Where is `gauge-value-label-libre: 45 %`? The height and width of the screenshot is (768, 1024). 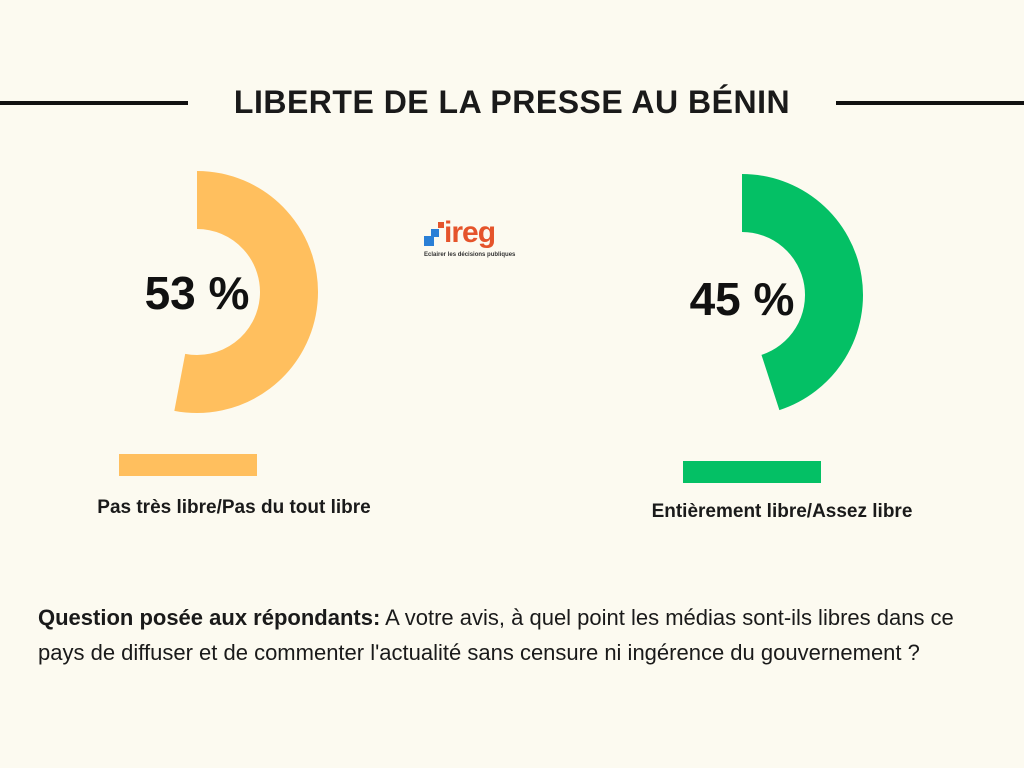
gauge-value-label-libre: 45 % is located at coordinates (742, 299).